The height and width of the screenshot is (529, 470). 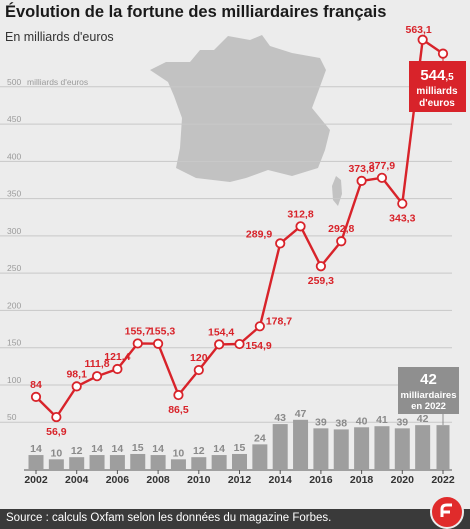 What do you see at coordinates (158, 462) in the screenshot?
I see `count-bar-2008` at bounding box center [158, 462].